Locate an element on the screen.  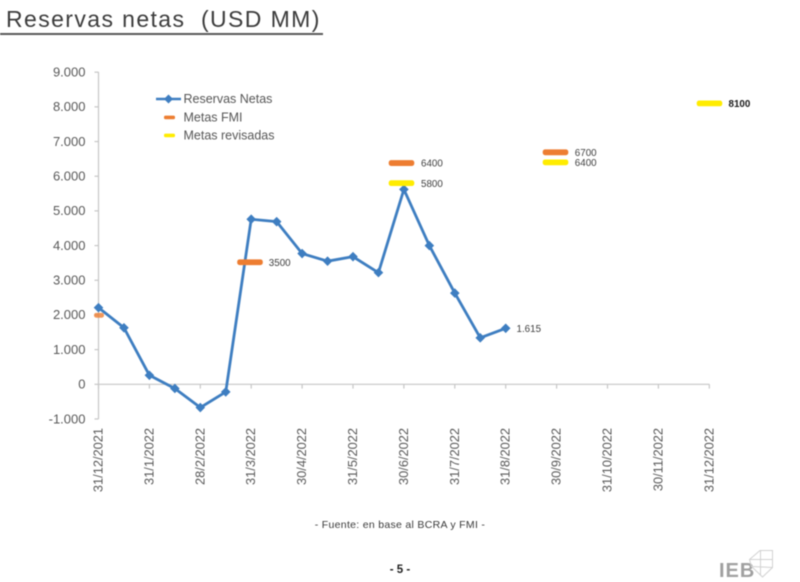
svg-text: 1.000 is located at coordinates (69, 349).